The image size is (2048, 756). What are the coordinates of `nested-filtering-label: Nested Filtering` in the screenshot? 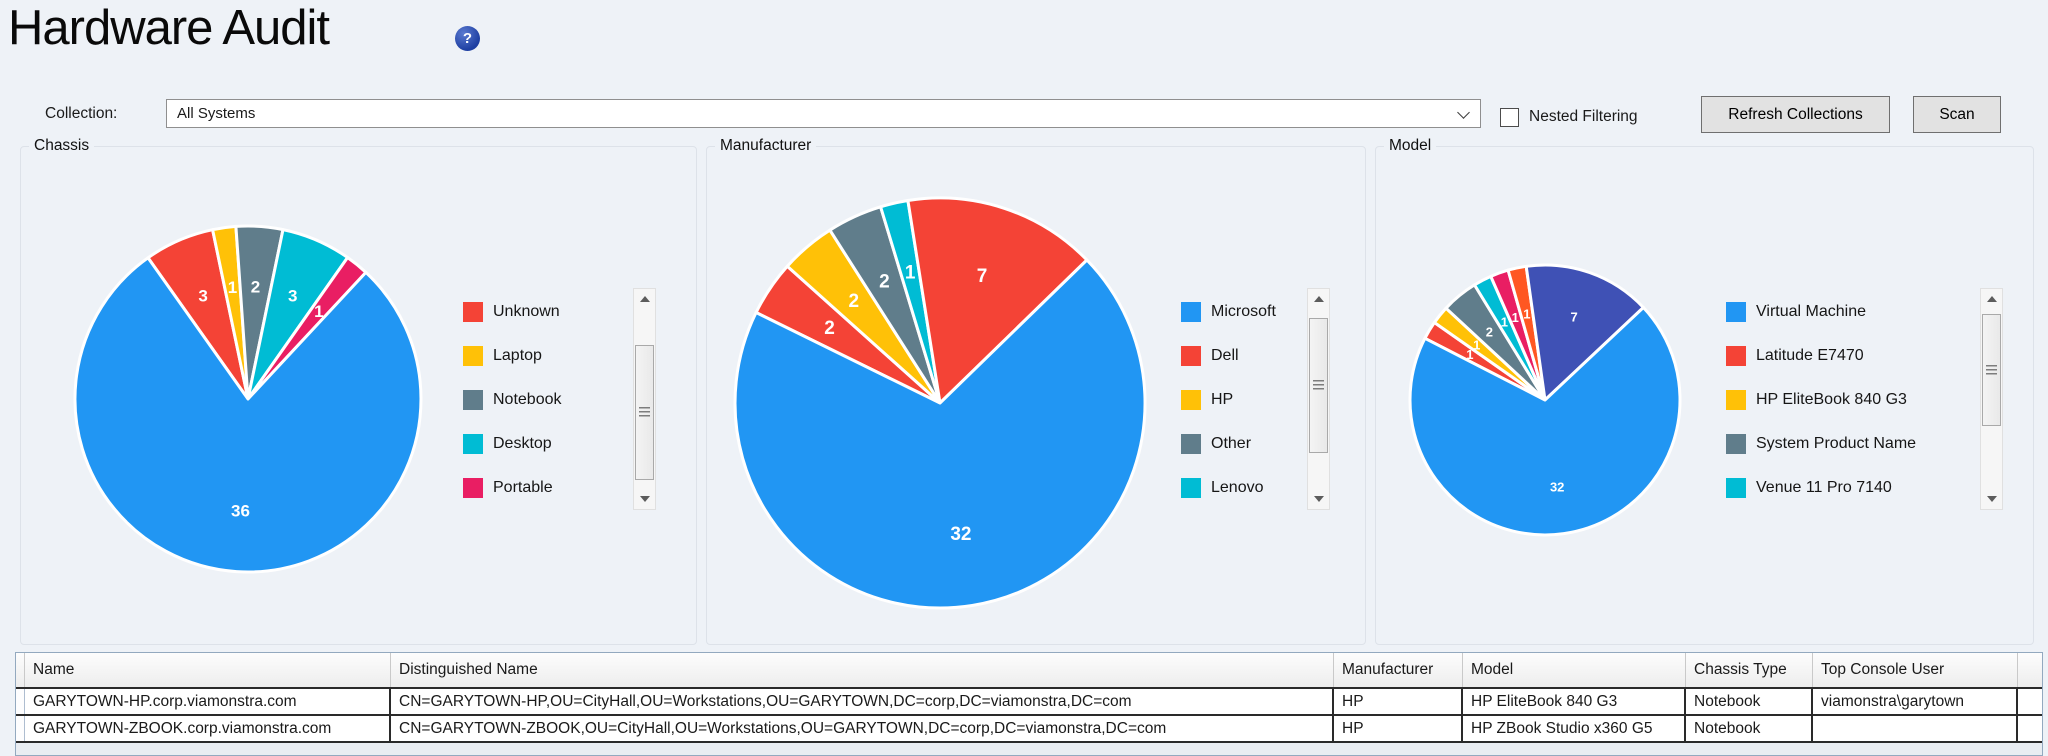 It's located at (1583, 116).